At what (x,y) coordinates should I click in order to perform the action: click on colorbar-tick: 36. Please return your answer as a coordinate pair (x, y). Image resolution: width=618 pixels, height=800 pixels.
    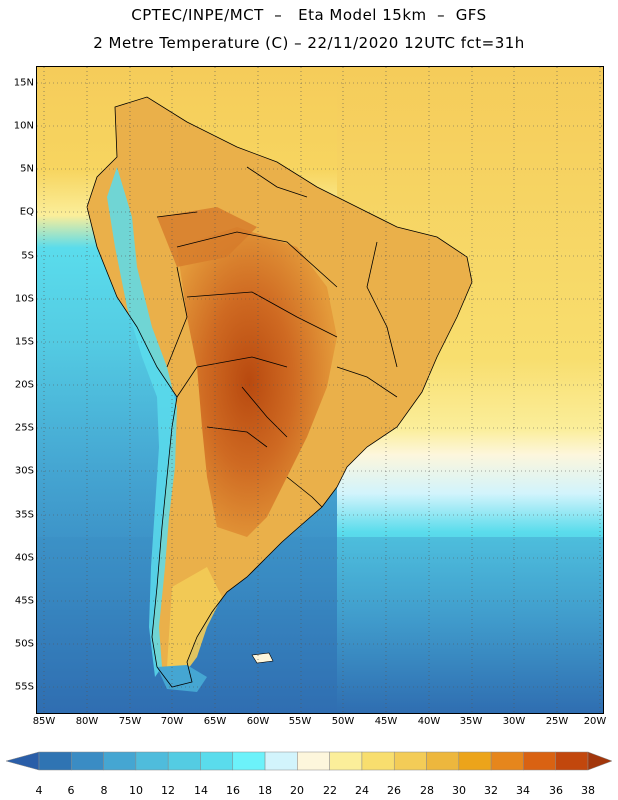
    Looking at the image, I should click on (556, 790).